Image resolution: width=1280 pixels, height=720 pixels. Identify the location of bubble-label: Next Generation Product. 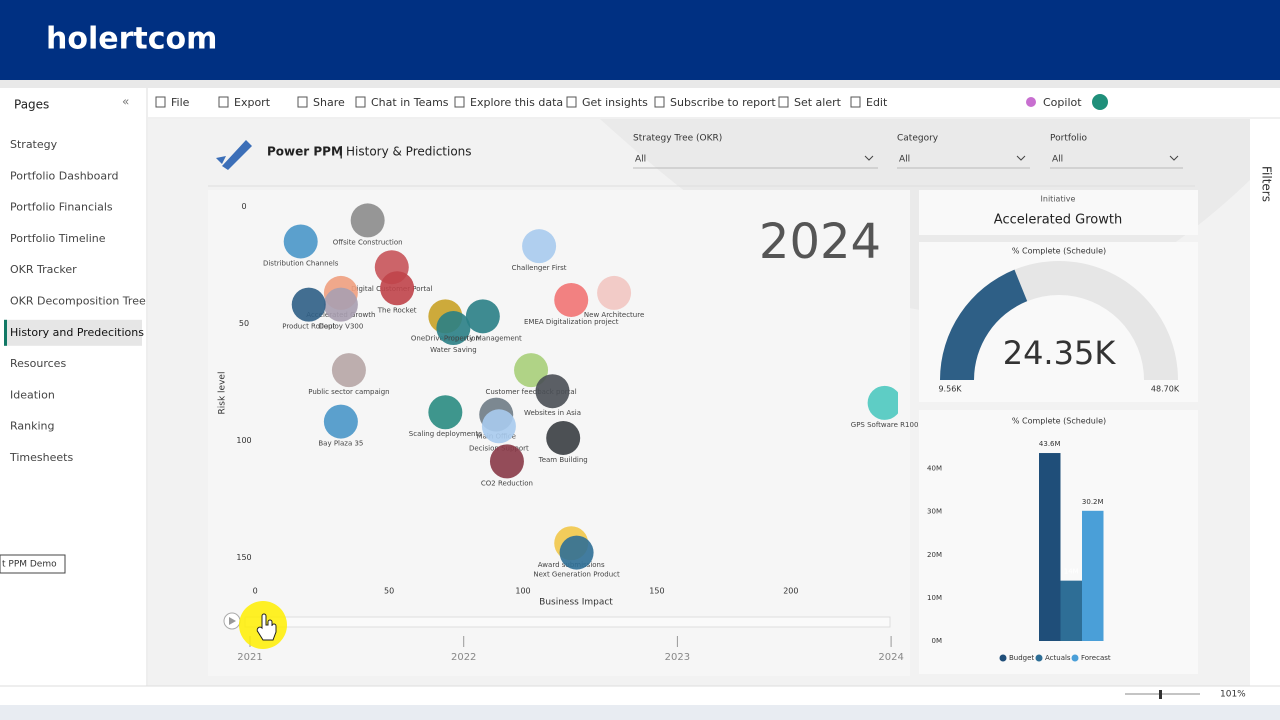
(576, 575).